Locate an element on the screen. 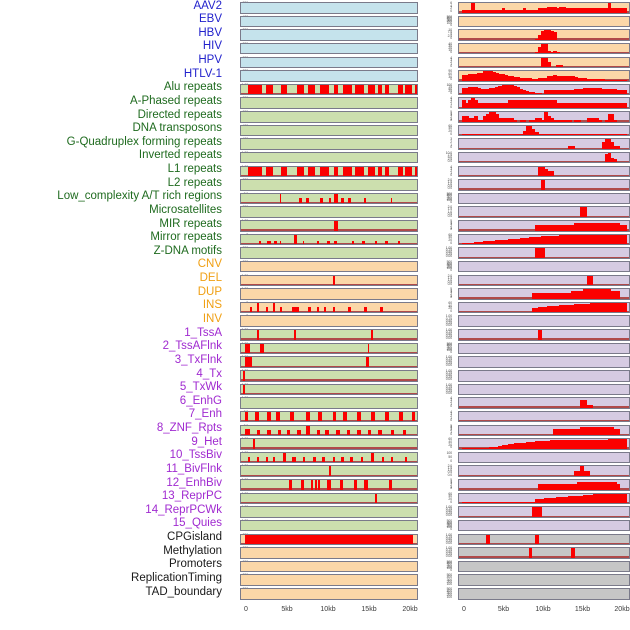 This screenshot has width=630, height=630. y-tick-label: 7.5 is located at coordinates (450, 154).